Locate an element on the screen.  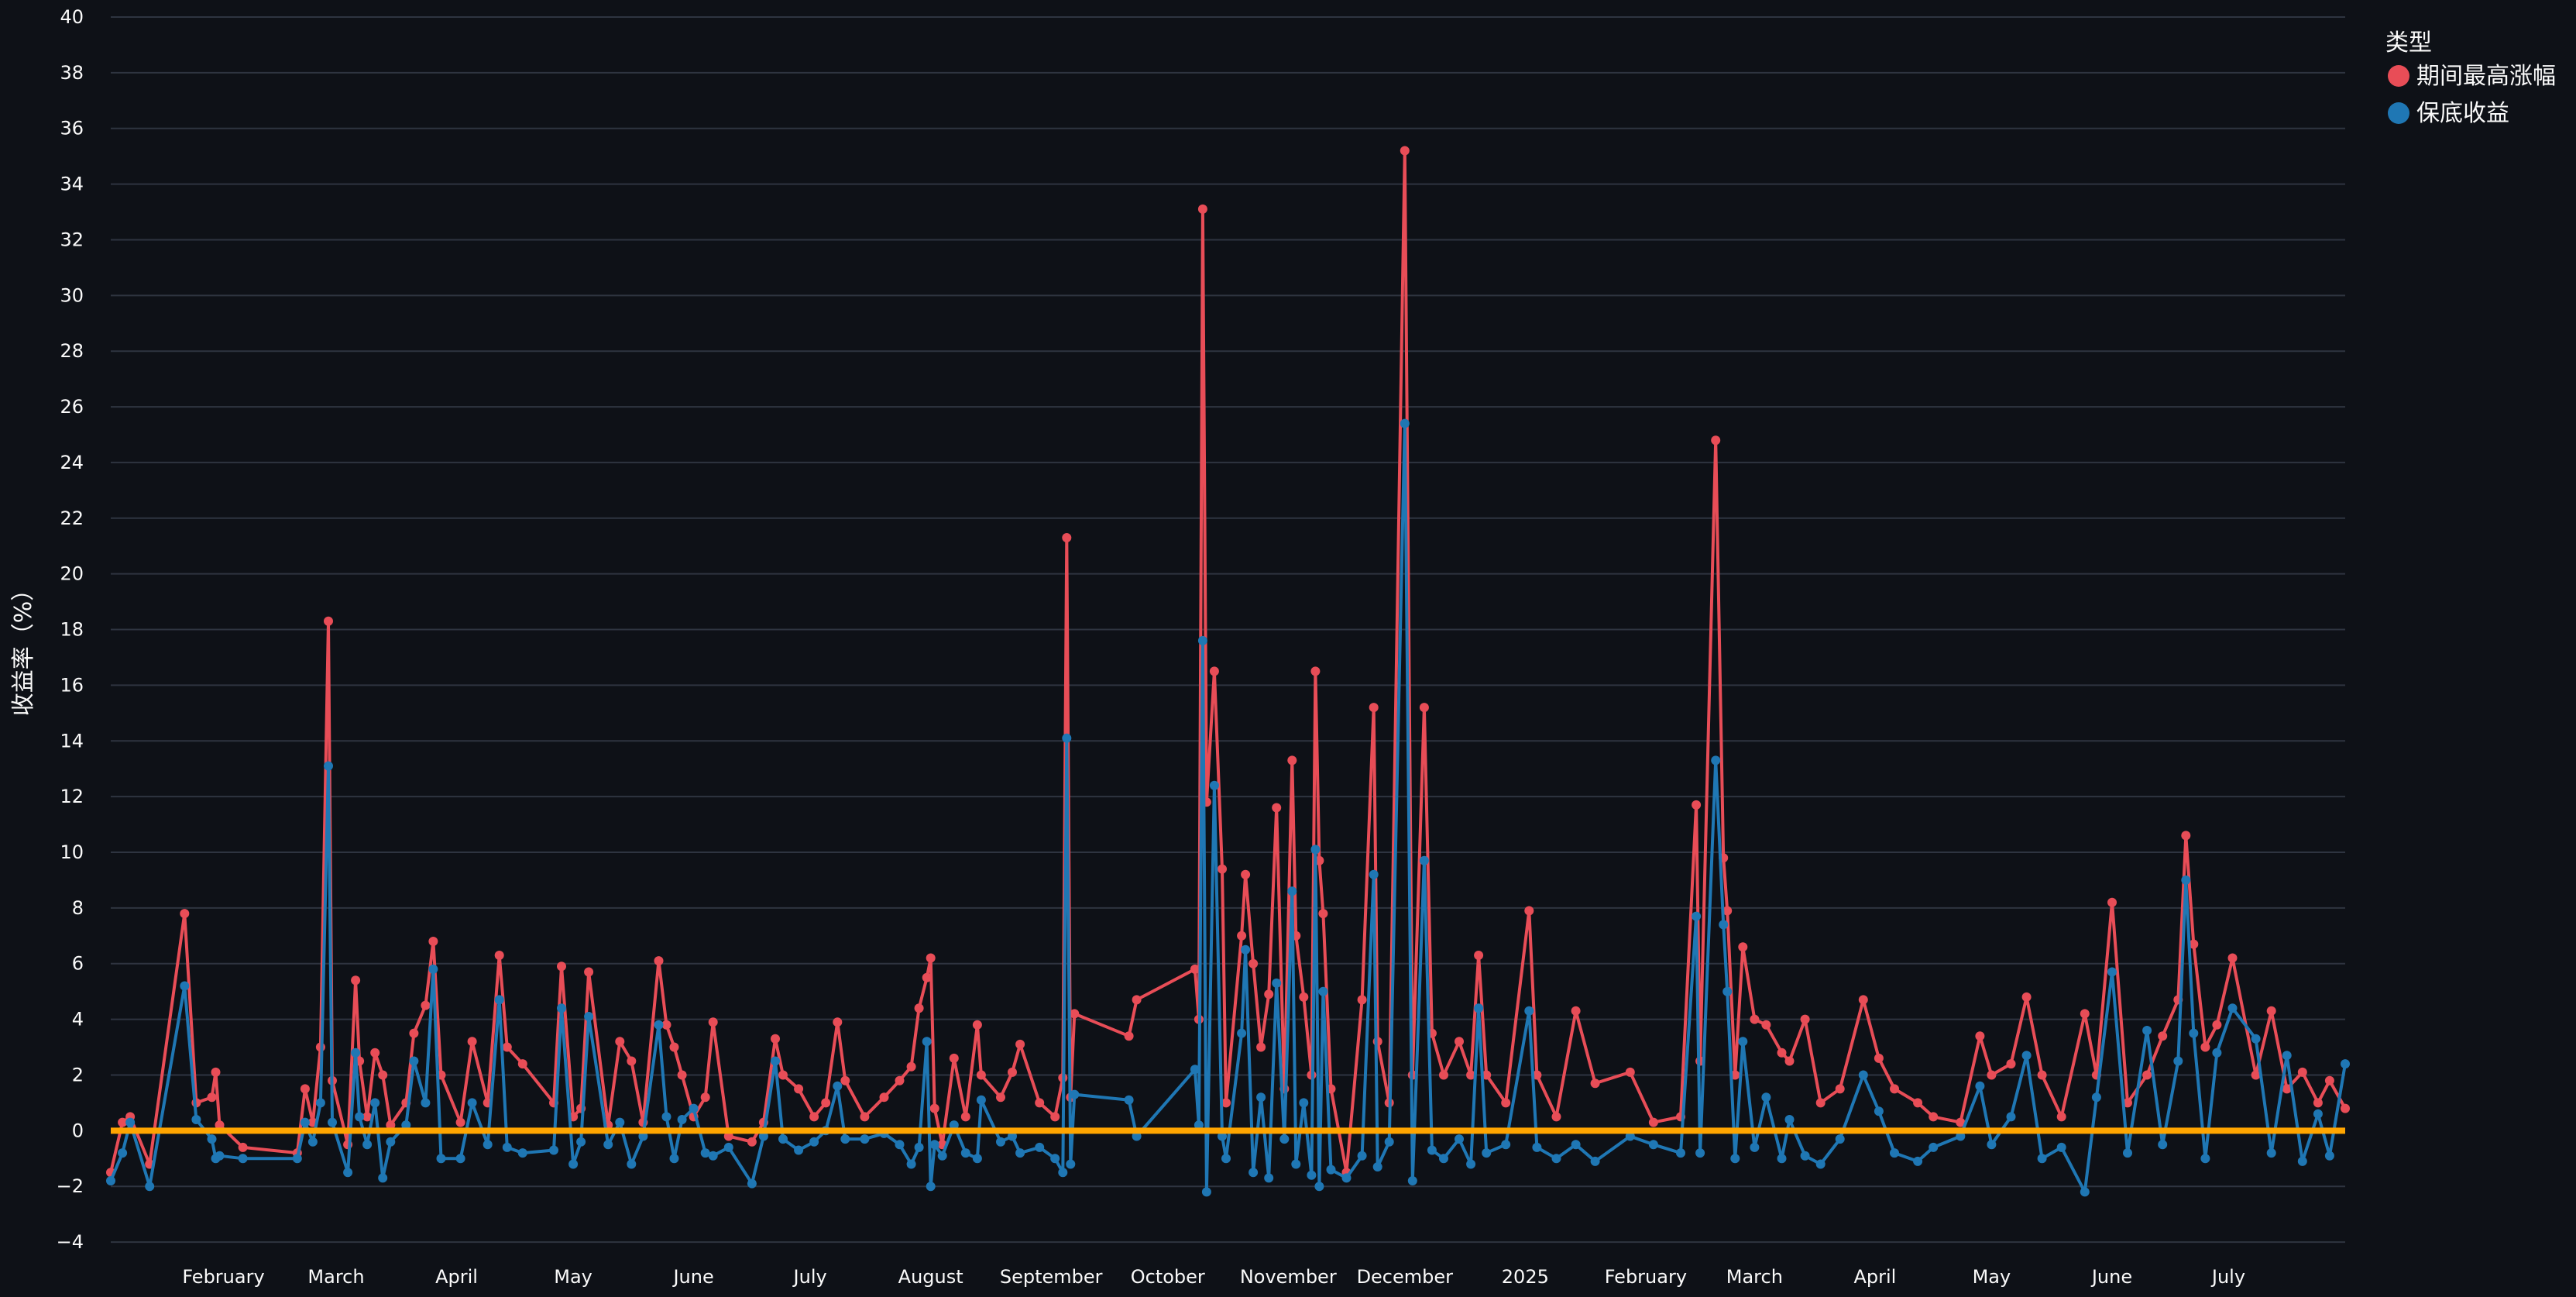
y-tick-label: −2 is located at coordinates (70, 1186).